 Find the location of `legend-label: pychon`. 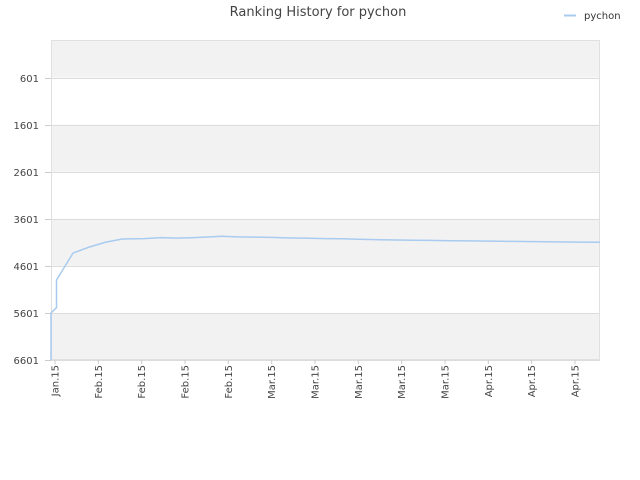

legend-label: pychon is located at coordinates (602, 16).